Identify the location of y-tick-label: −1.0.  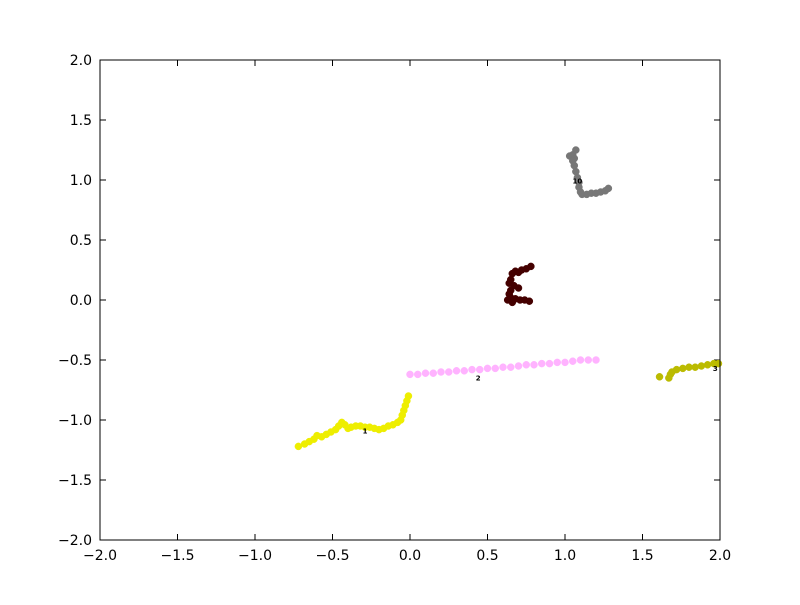
(75, 421).